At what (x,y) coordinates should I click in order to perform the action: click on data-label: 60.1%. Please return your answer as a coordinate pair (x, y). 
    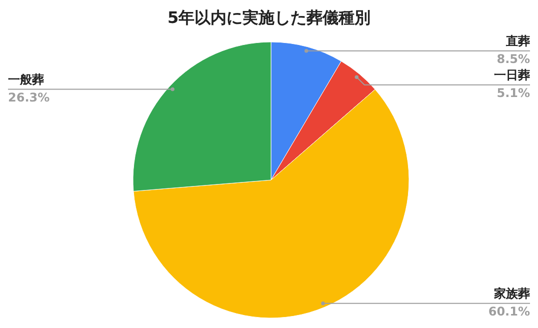
    Looking at the image, I should click on (509, 311).